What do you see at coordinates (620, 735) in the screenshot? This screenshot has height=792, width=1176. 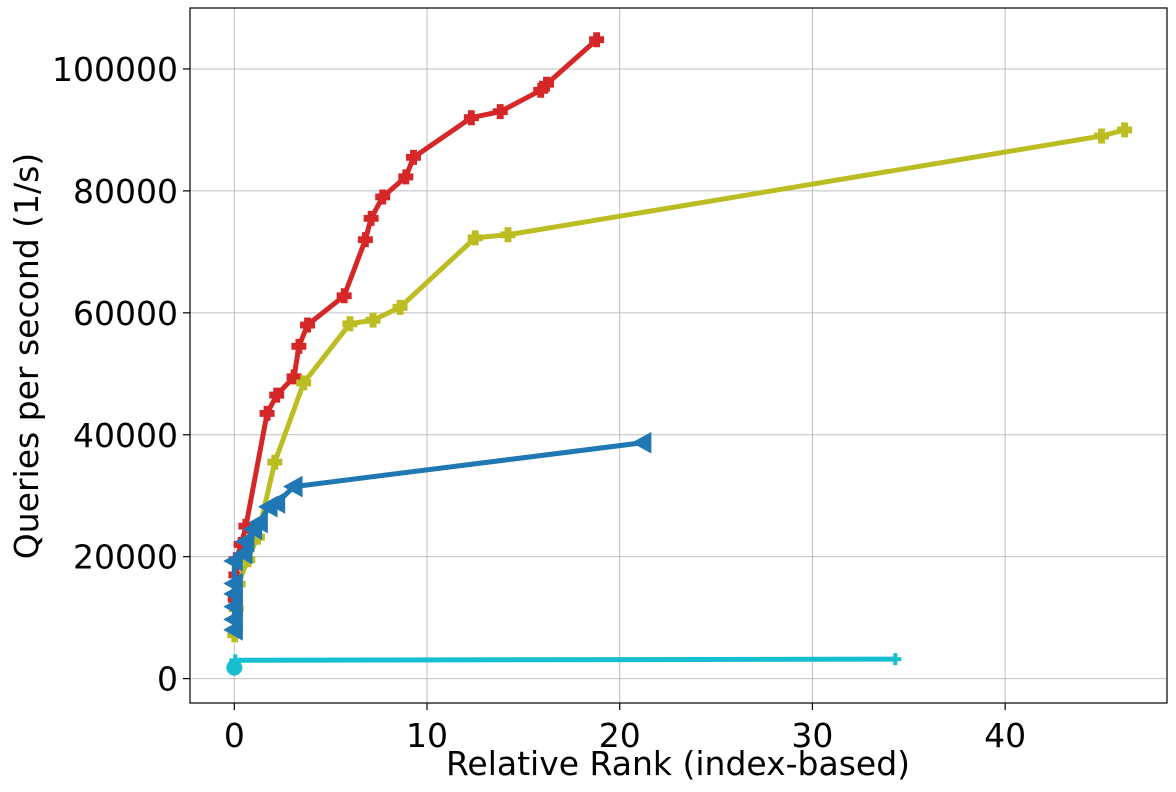 I see `x-tick-label: 20` at bounding box center [620, 735].